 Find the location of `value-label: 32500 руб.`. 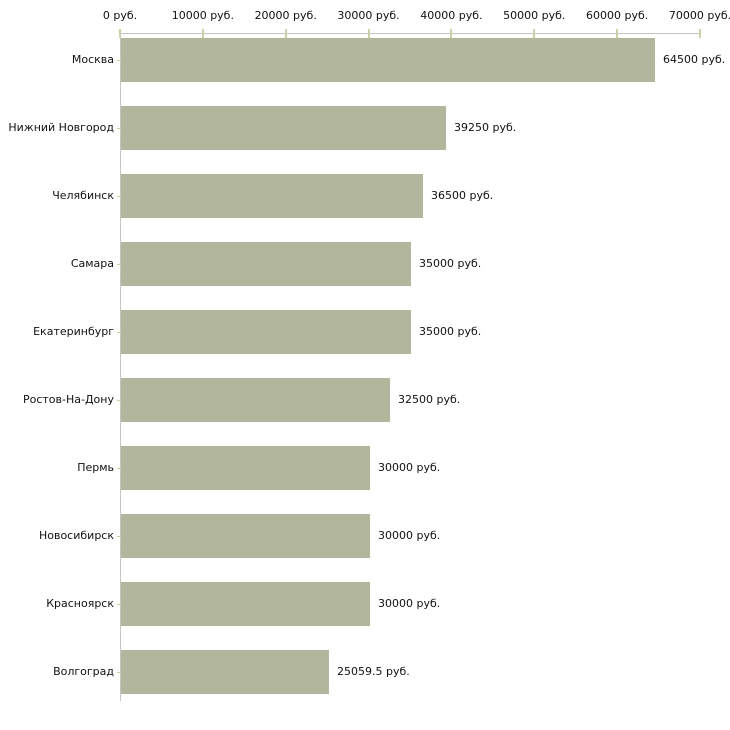

value-label: 32500 руб. is located at coordinates (429, 399).